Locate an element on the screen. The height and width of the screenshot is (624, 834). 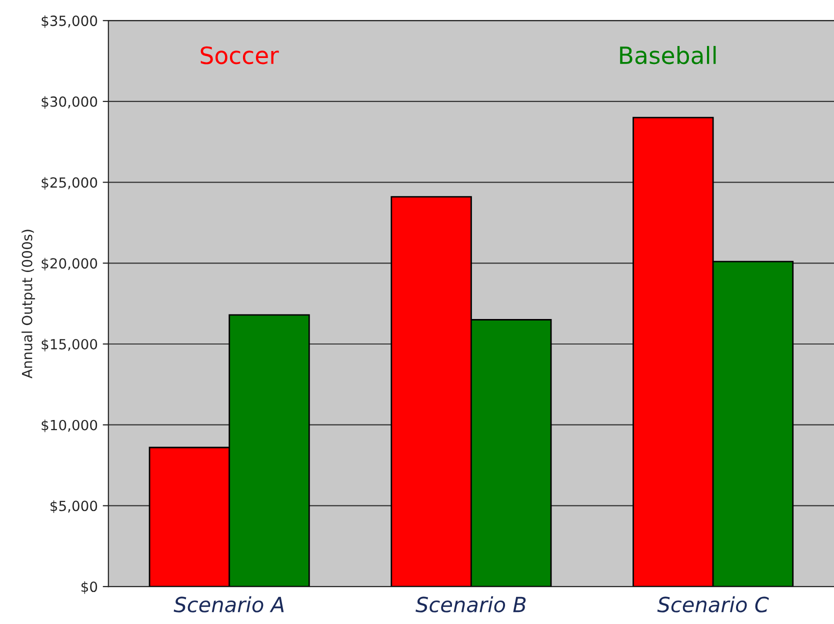
y-tick-label: $35,000 is located at coordinates (70, 21).